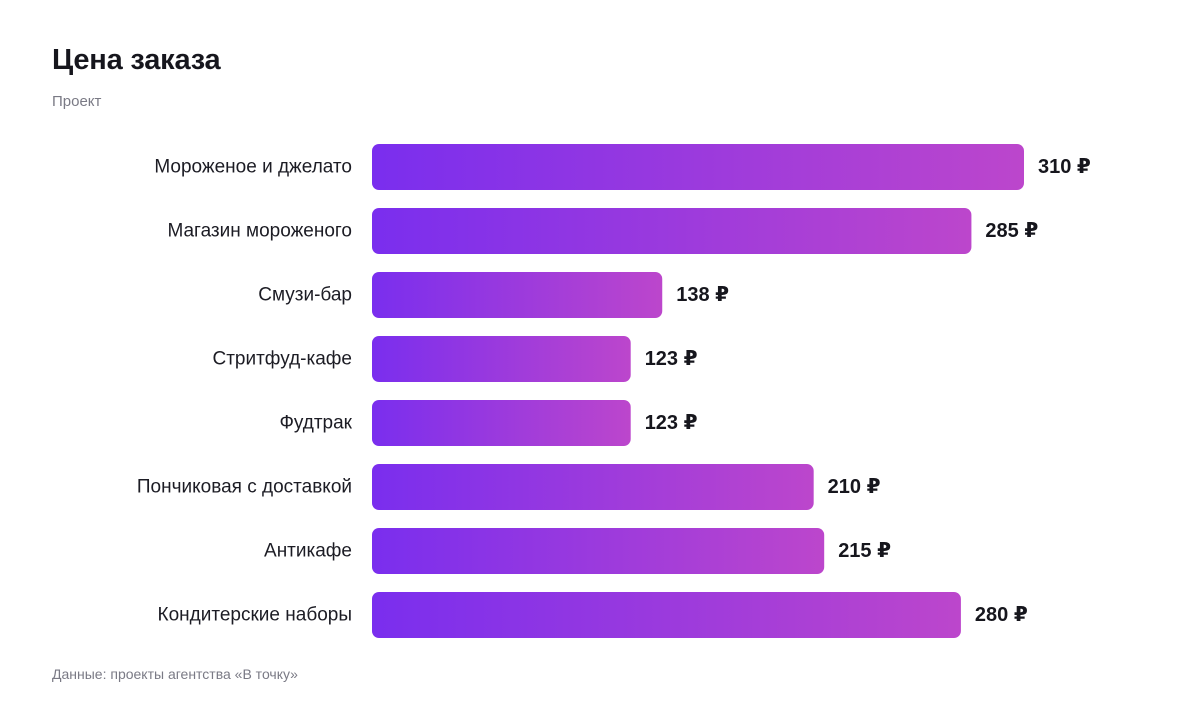  I want to click on category-label: Стритфуд-кафе, so click(282, 359).